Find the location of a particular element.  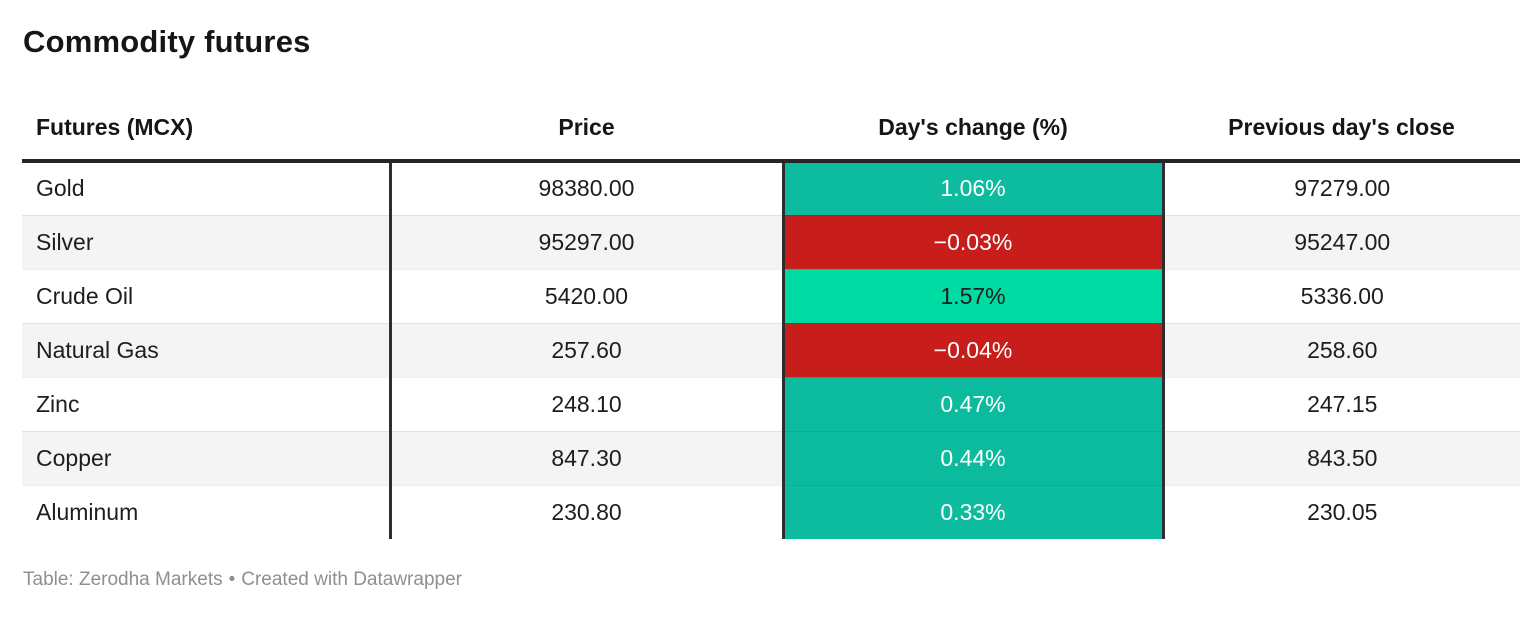

futures-name-cell: Crude Oil is located at coordinates (206, 295).